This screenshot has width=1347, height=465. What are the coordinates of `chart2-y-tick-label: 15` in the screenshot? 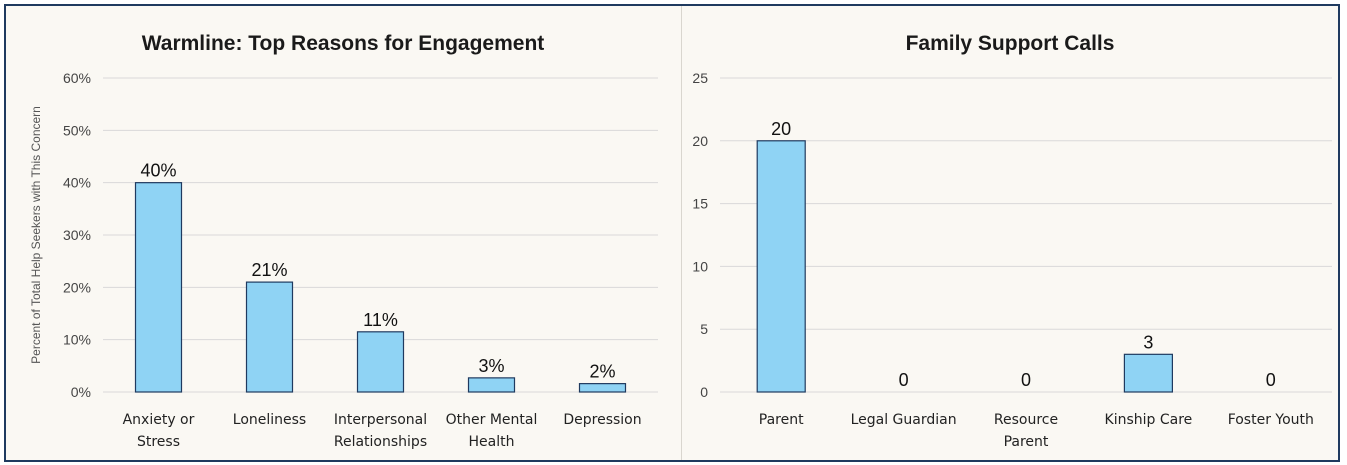 It's located at (700, 204).